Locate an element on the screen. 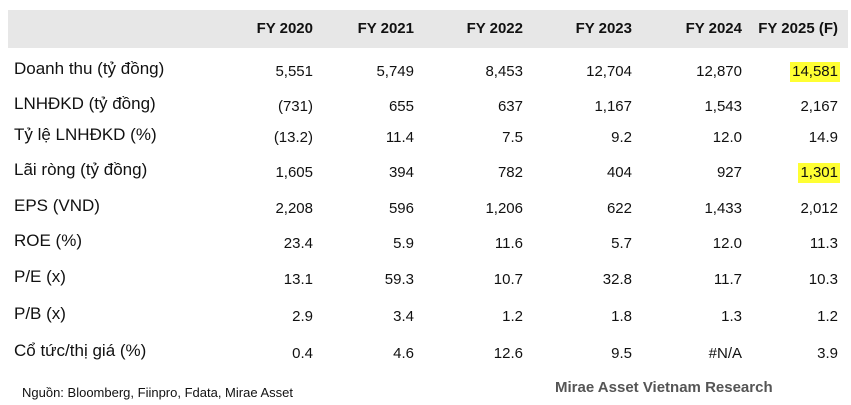 The height and width of the screenshot is (405, 851). cell: 596 is located at coordinates (401, 208).